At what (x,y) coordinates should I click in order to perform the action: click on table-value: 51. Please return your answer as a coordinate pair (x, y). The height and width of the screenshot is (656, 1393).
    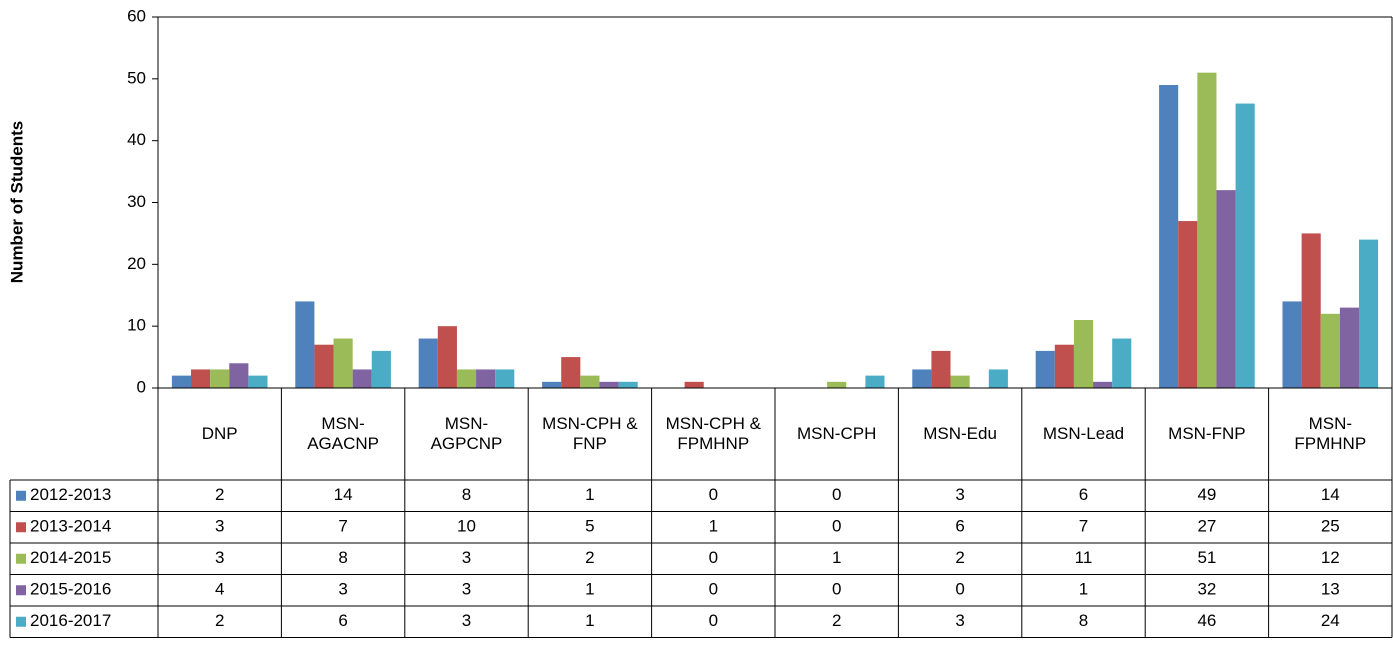
    Looking at the image, I should click on (1206, 557).